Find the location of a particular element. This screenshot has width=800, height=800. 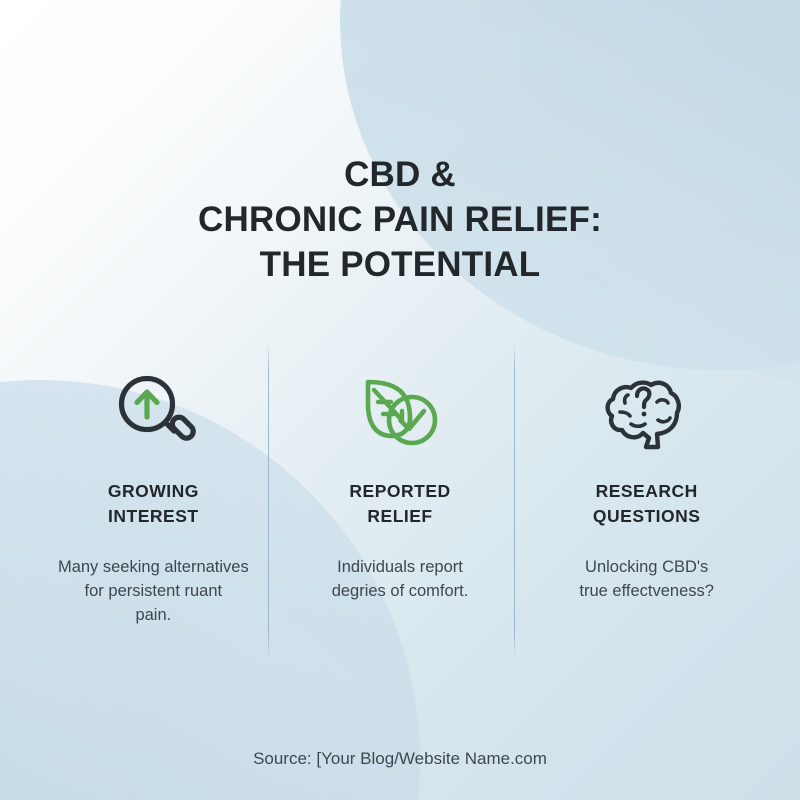

column-body-text: Unlocking CBD's true effectveness? is located at coordinates (646, 579).